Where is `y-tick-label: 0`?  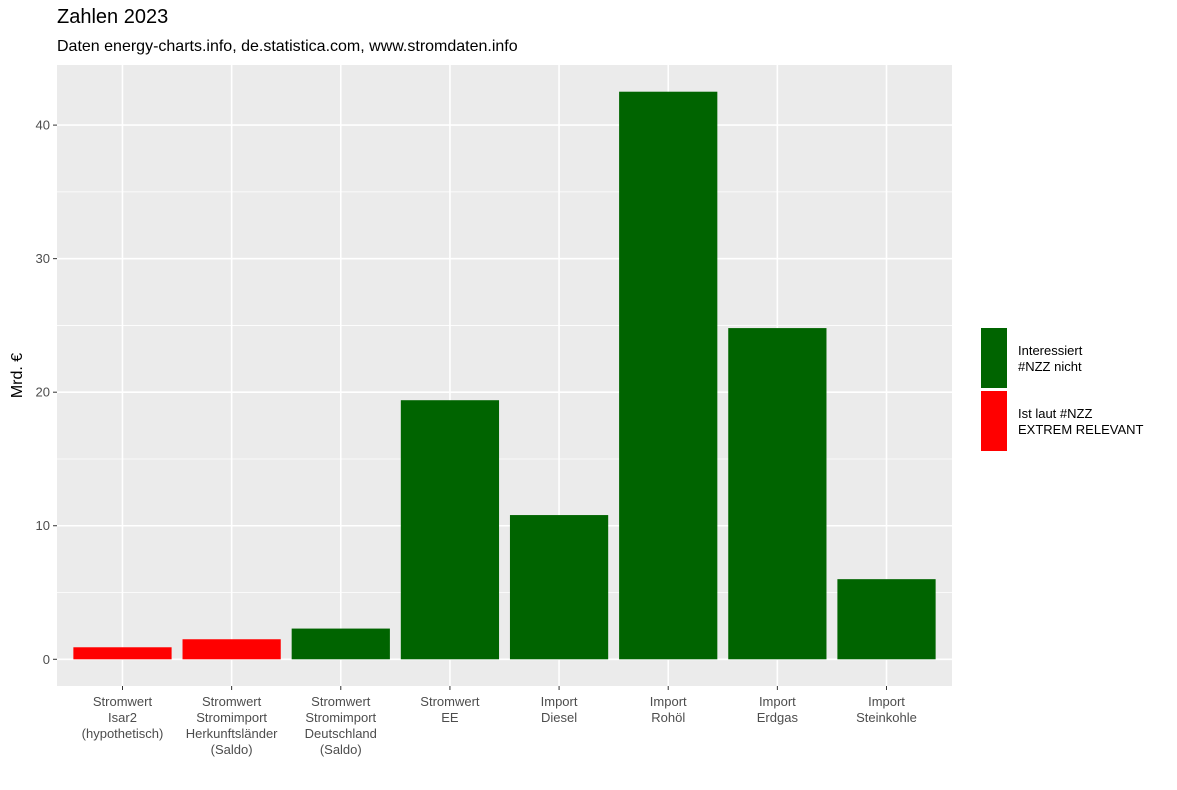
y-tick-label: 0 is located at coordinates (46, 659).